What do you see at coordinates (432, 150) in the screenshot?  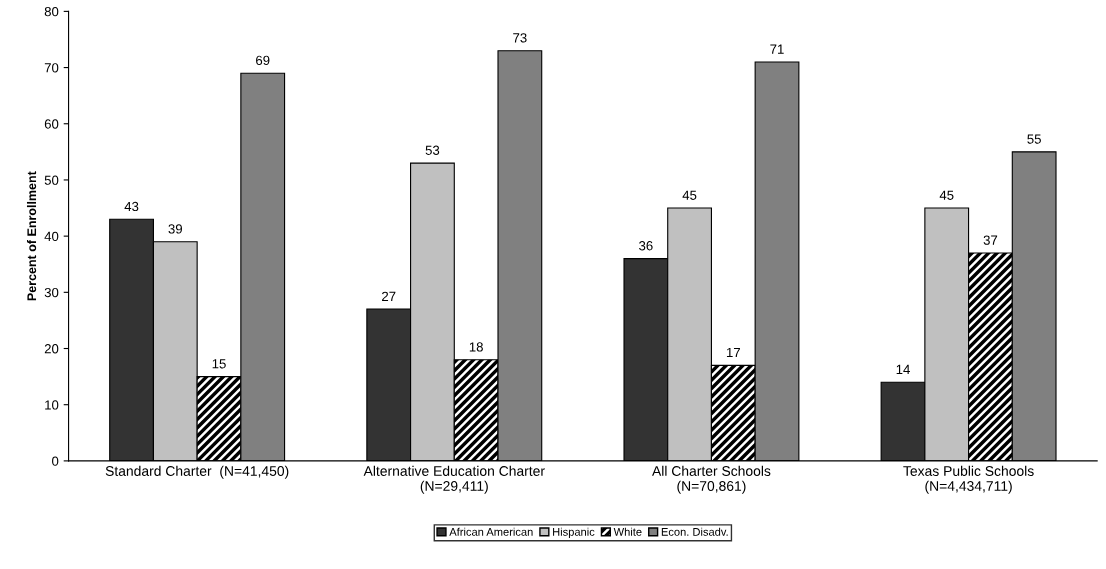 I see `data-label: 53` at bounding box center [432, 150].